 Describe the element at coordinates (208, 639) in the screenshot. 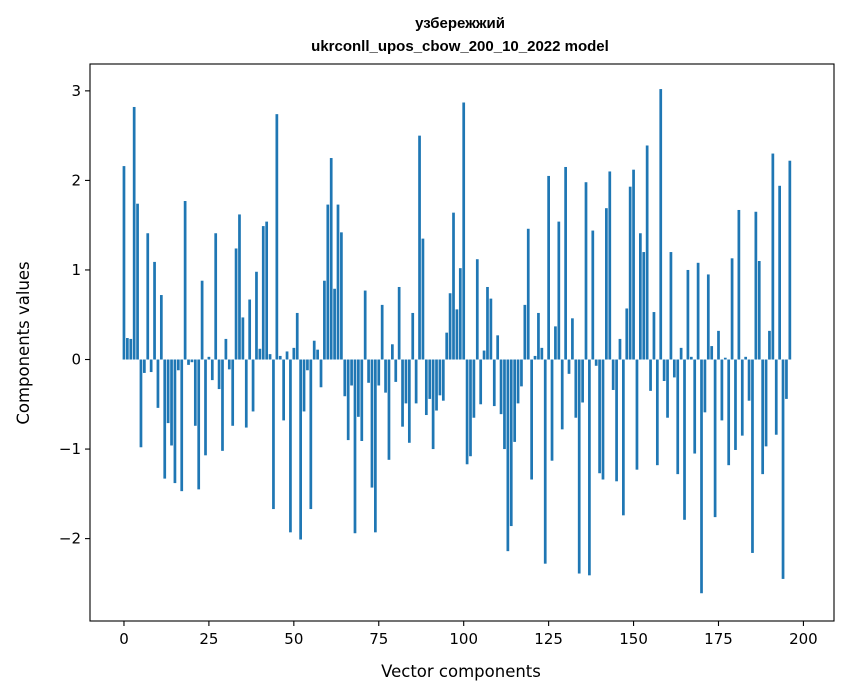

I see `x-tick-label: 25` at that location.